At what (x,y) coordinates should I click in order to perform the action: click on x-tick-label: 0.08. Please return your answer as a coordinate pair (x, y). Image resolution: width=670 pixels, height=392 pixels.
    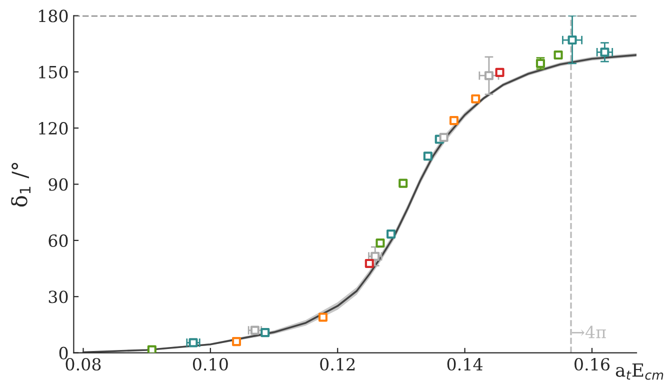
    Looking at the image, I should click on (83, 364).